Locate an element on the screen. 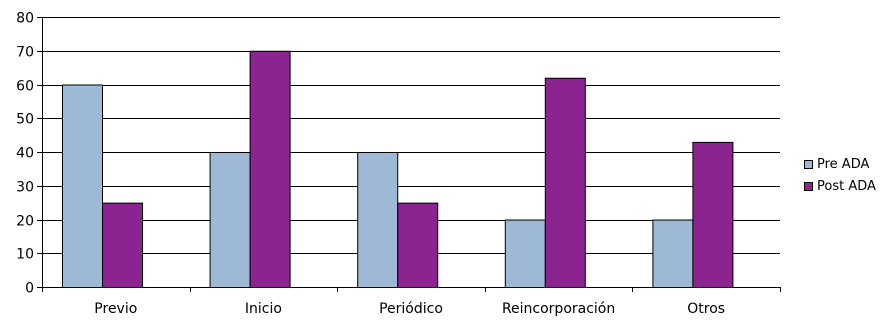 This screenshot has height=321, width=893. legend-swatch-post-ada is located at coordinates (808, 186).